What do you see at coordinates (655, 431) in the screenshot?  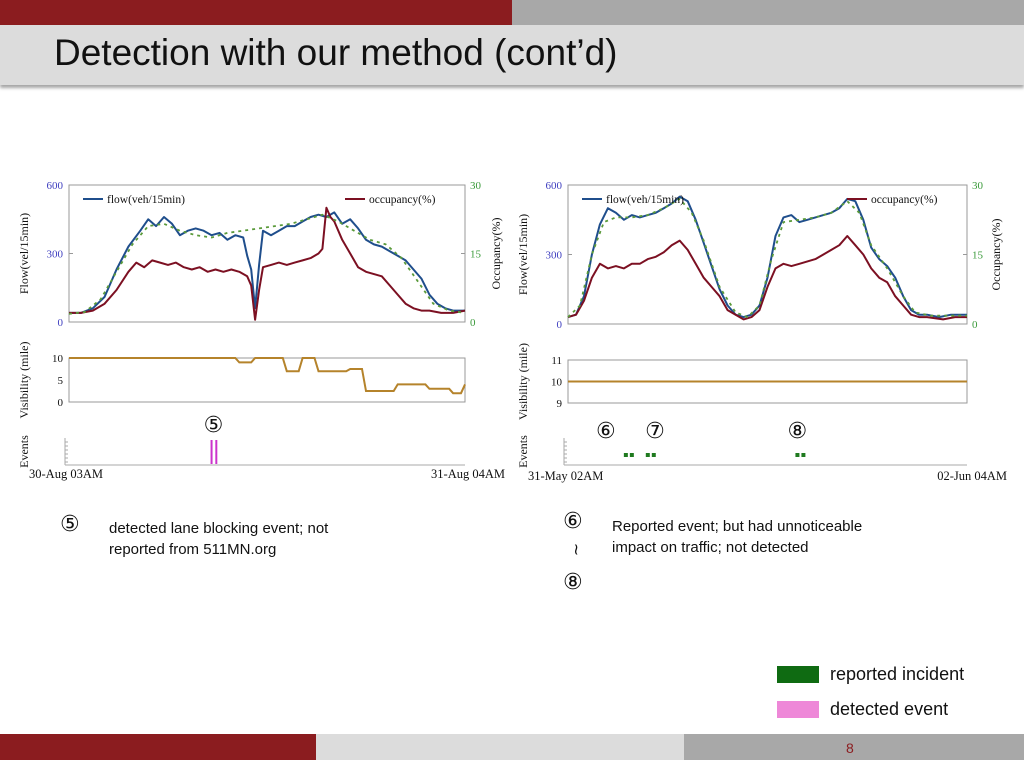 I see `right-event-marker-2: ⑦` at bounding box center [655, 431].